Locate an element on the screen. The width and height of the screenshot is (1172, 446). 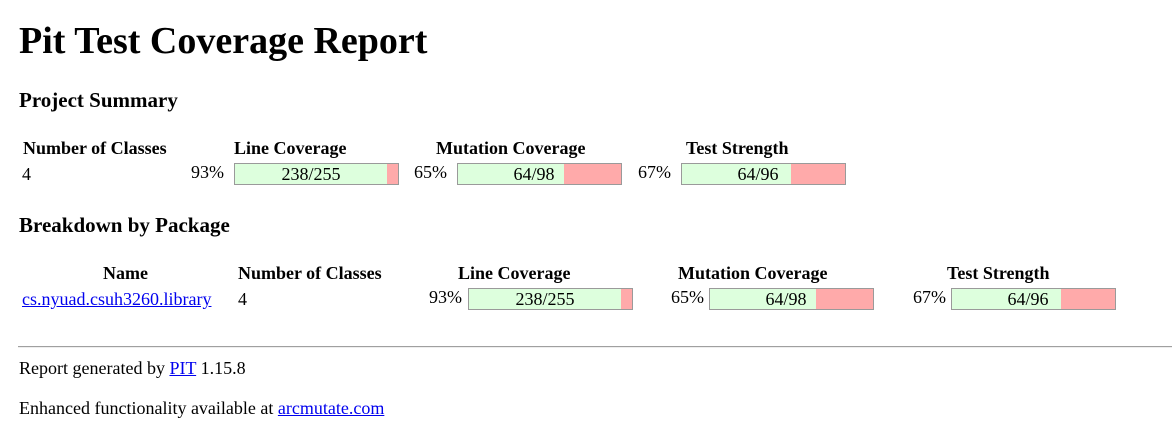
package-mutation-coverage-fill is located at coordinates (763, 299).